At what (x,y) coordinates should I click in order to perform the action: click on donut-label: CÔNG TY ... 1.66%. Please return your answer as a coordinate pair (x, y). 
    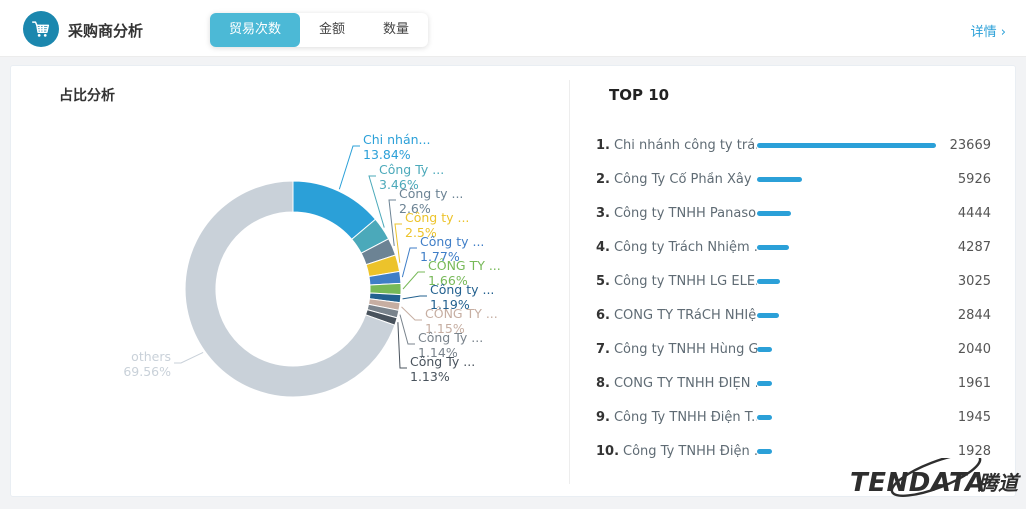
    Looking at the image, I should click on (464, 273).